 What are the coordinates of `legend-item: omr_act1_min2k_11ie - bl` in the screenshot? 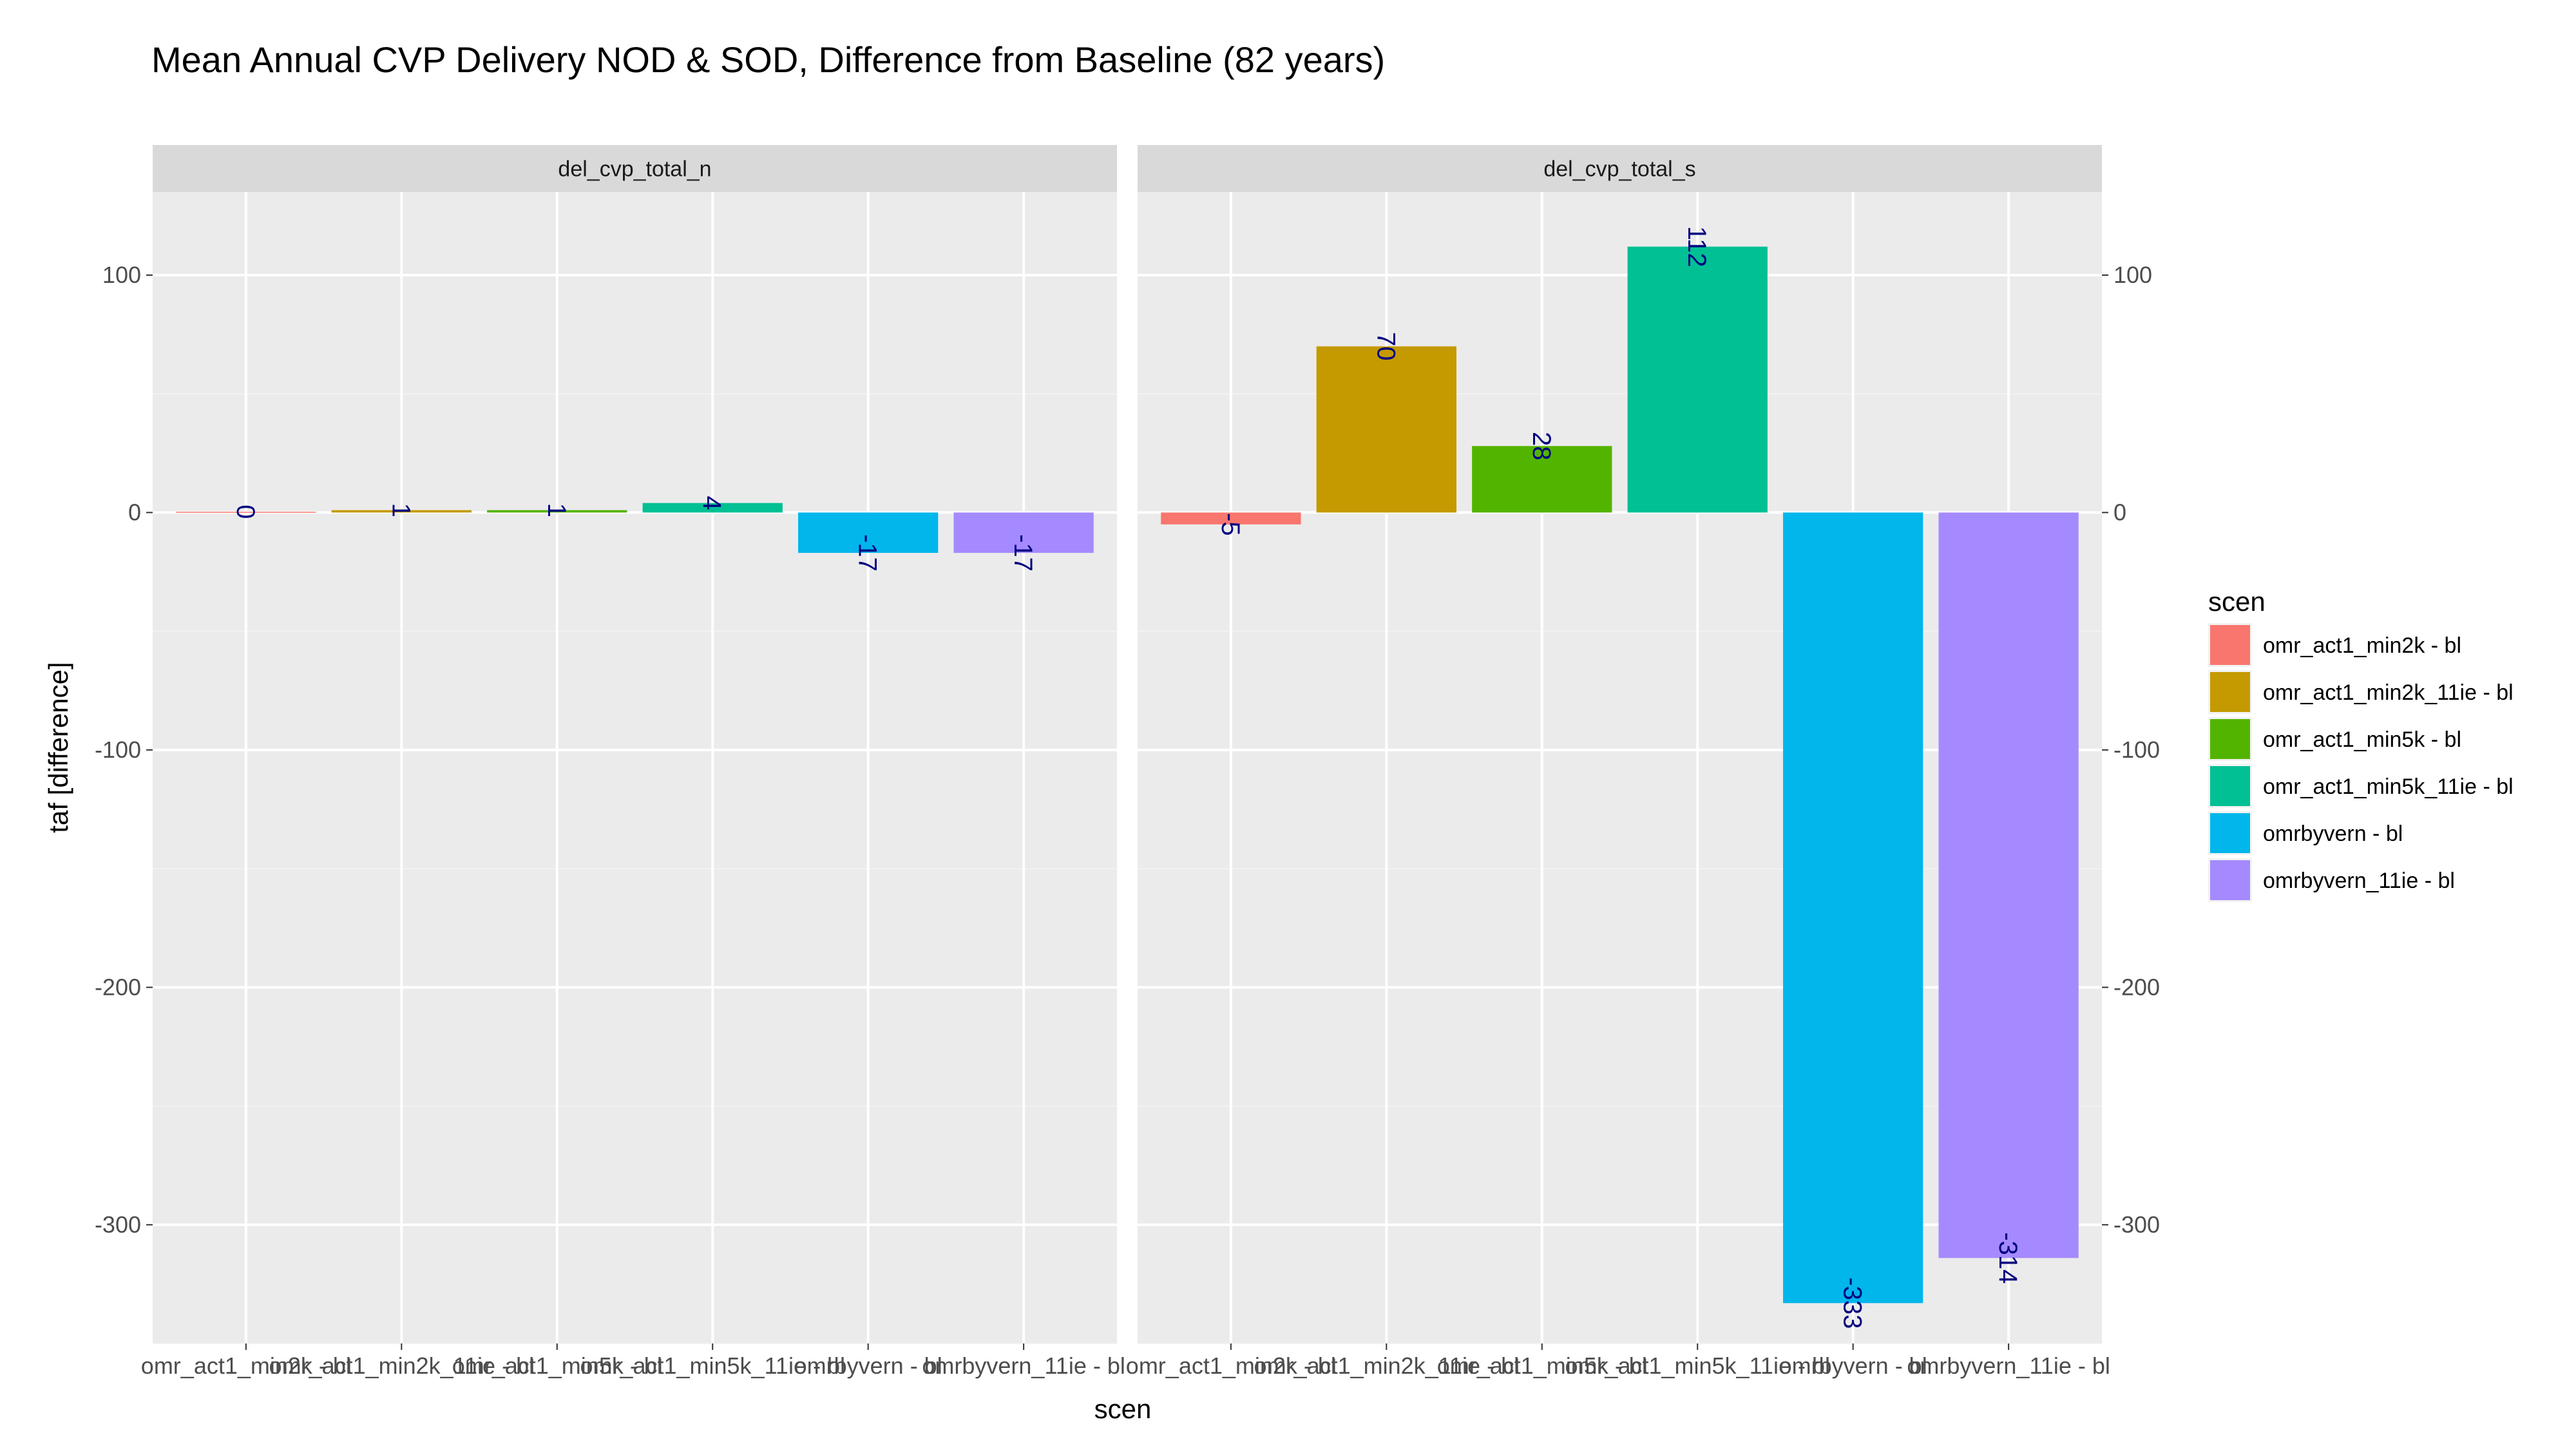 It's located at (2361, 692).